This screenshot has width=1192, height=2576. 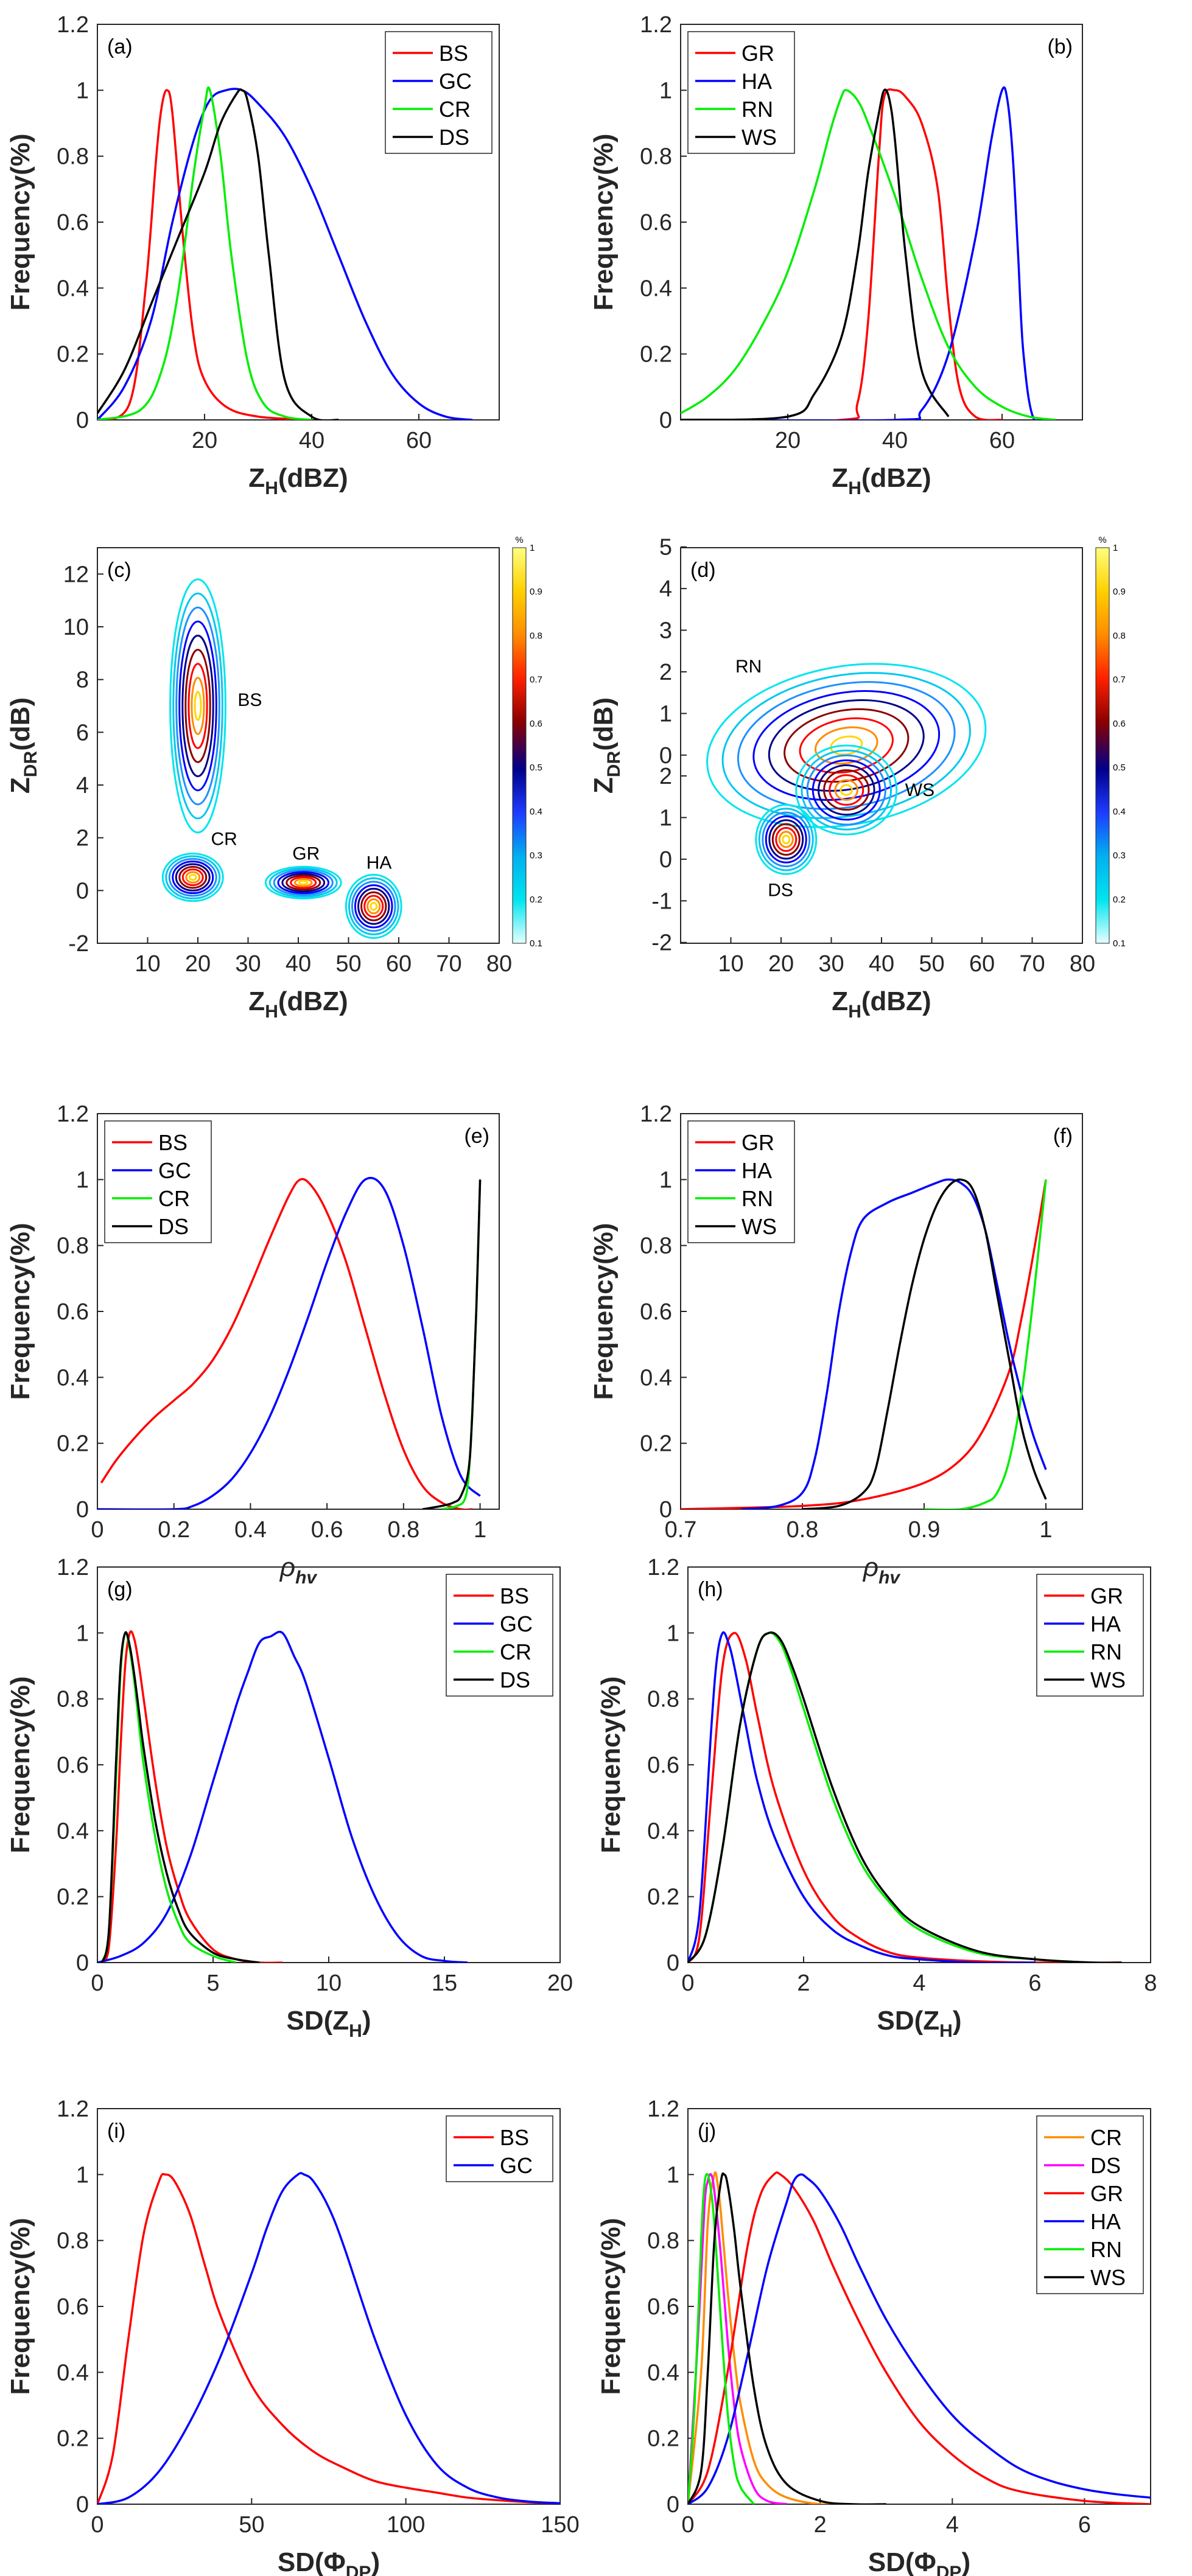 What do you see at coordinates (687, 1983) in the screenshot?
I see `x-tick-label: 0` at bounding box center [687, 1983].